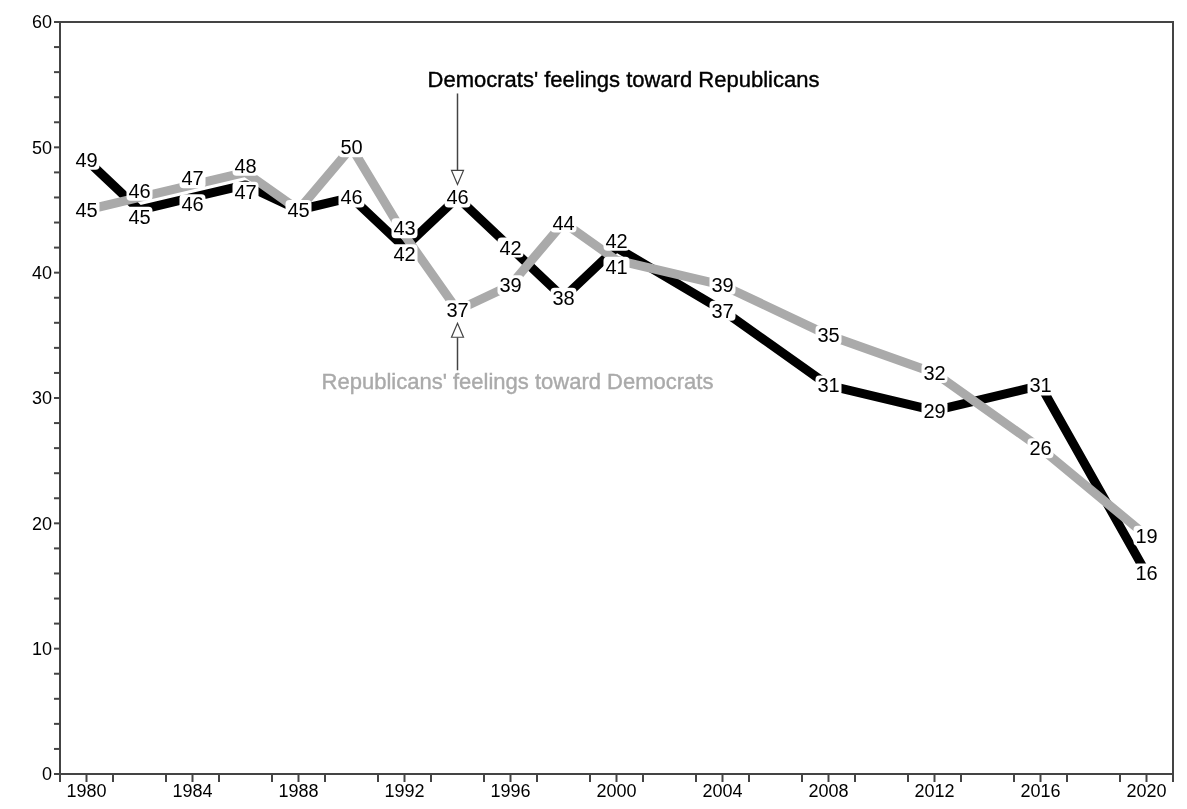  I want to click on x-tick-label: 1980, so click(86, 790).